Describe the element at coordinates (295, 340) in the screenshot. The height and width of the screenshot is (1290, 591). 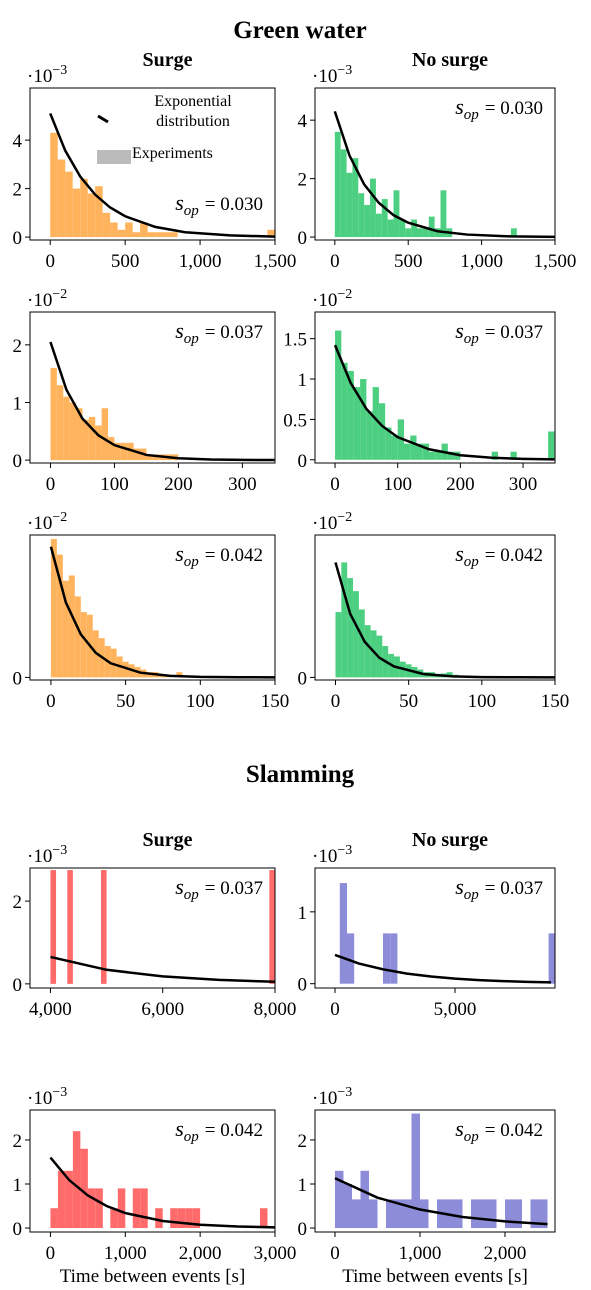
I see `y-tick-label: 1.5` at that location.